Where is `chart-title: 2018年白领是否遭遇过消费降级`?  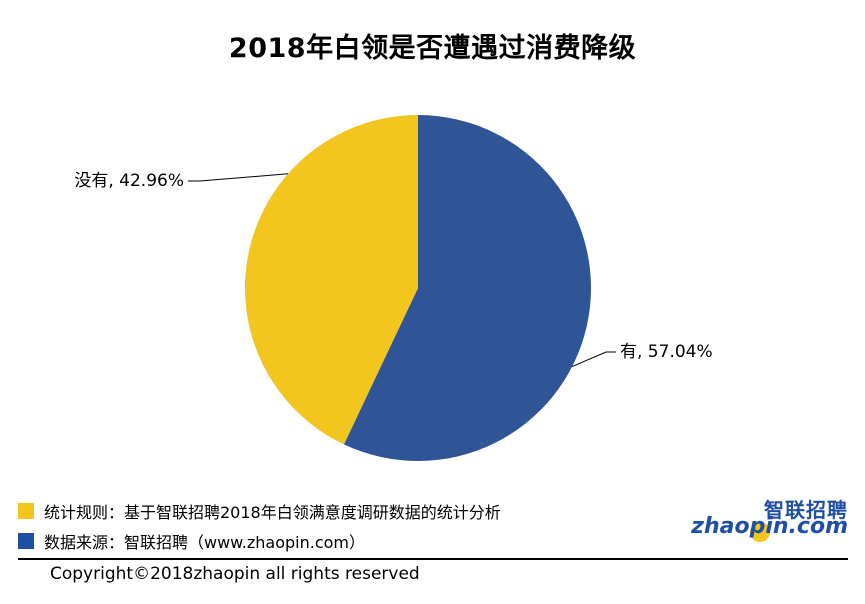 chart-title: 2018年白领是否遭遇过消费降级 is located at coordinates (432, 48).